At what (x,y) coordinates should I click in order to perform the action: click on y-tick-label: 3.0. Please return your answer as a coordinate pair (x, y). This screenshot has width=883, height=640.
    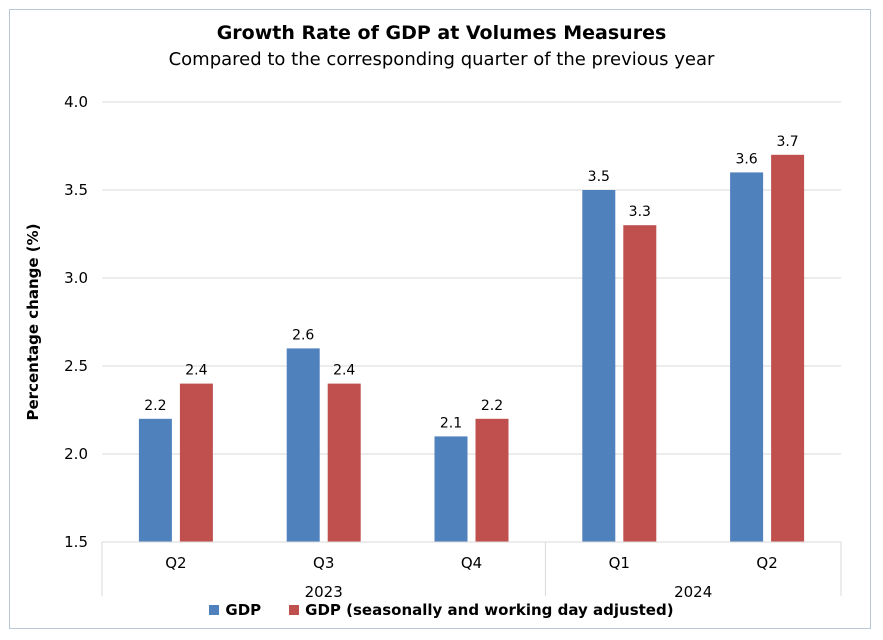
    Looking at the image, I should click on (76, 278).